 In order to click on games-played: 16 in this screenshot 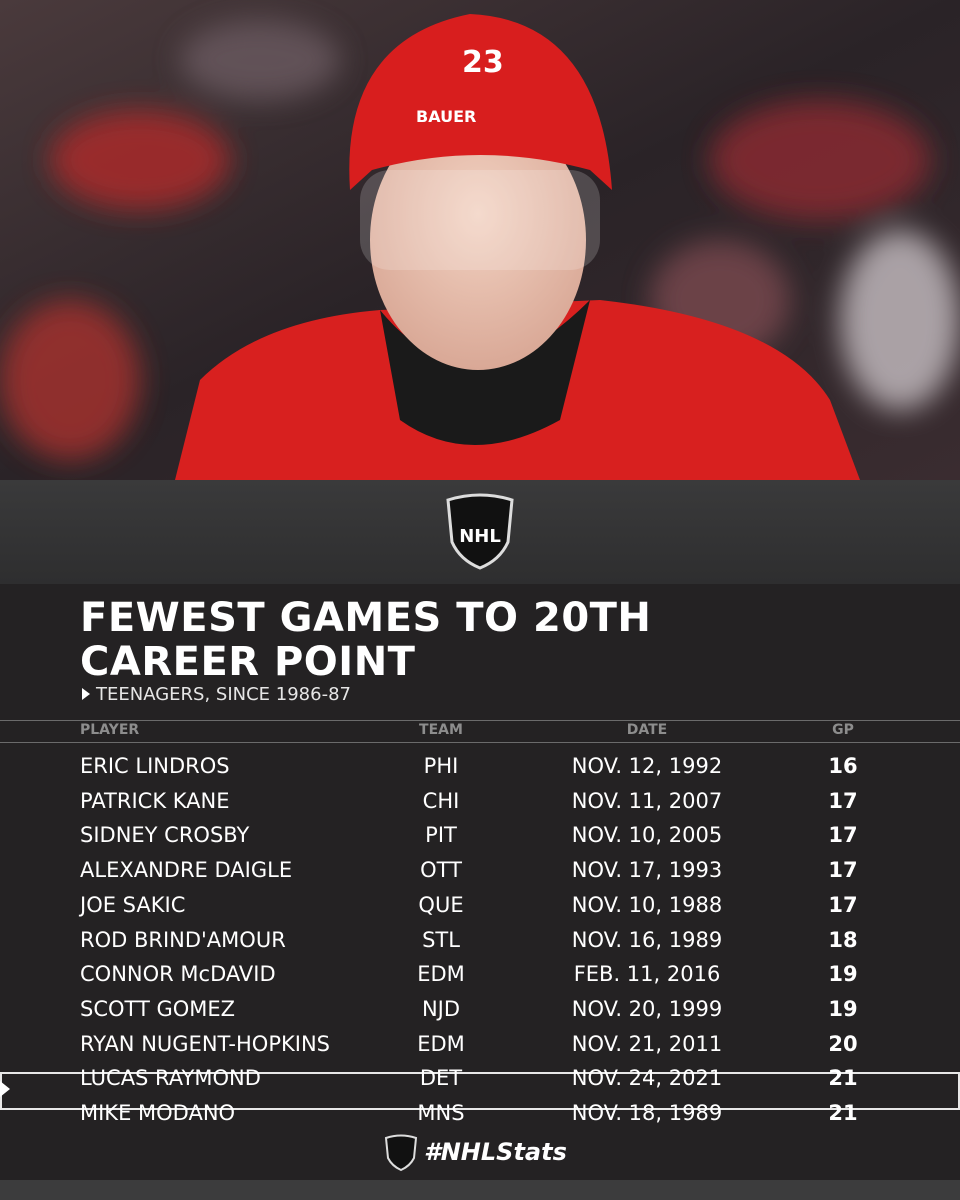, I will do `click(843, 766)`.